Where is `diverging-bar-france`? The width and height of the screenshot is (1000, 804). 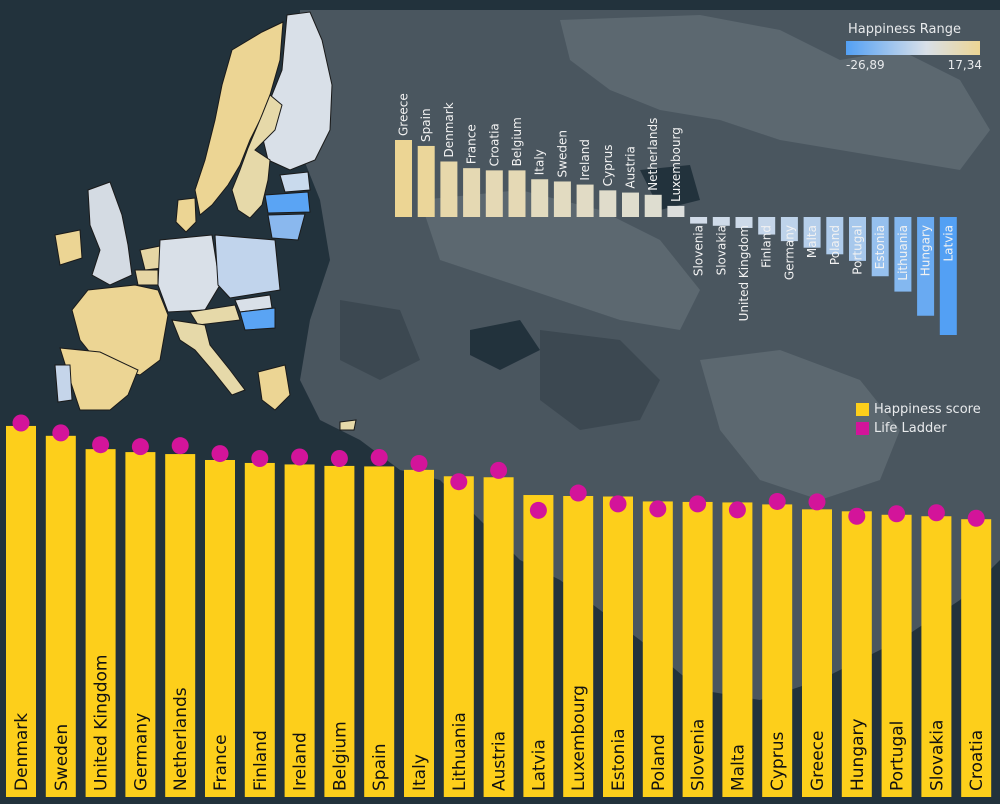 diverging-bar-france is located at coordinates (472, 192).